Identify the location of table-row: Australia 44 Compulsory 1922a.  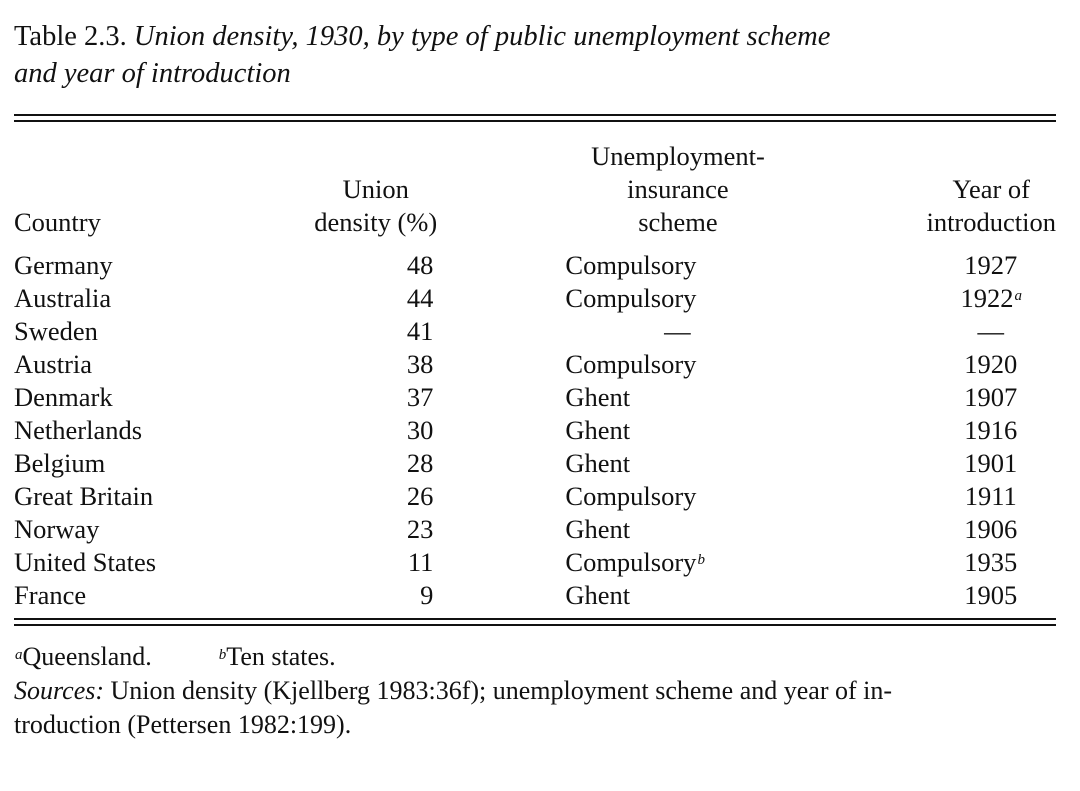
(535, 298).